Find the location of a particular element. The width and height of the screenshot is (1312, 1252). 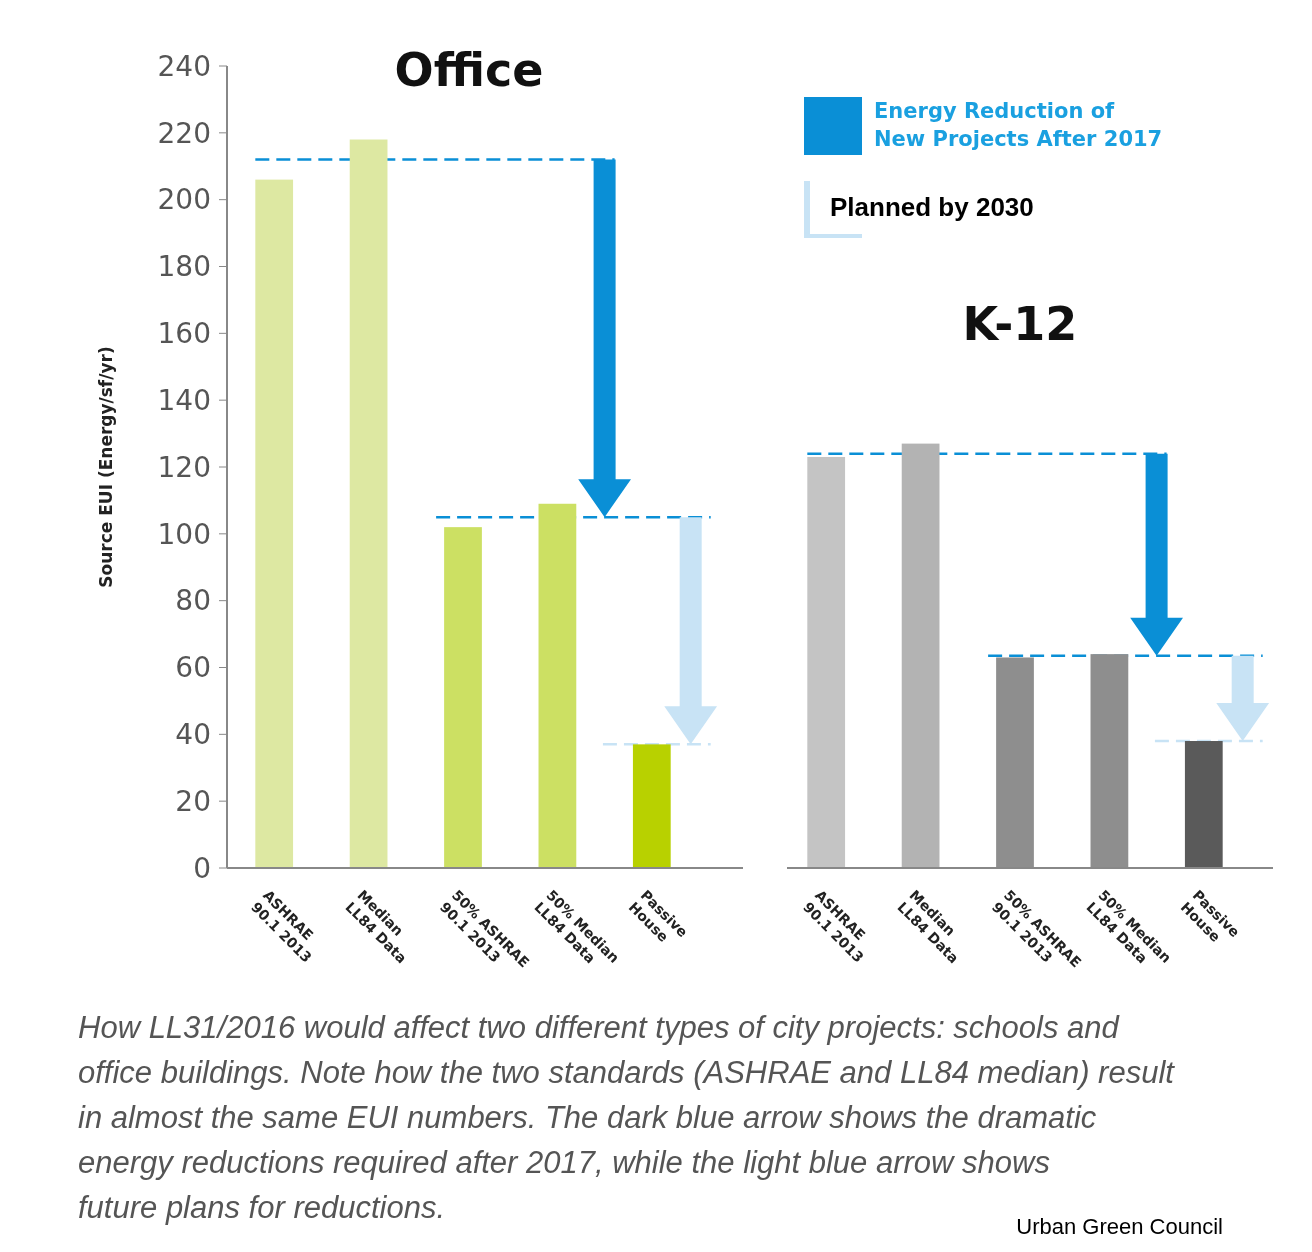

annotation: Planned by 2030 is located at coordinates (932, 207).